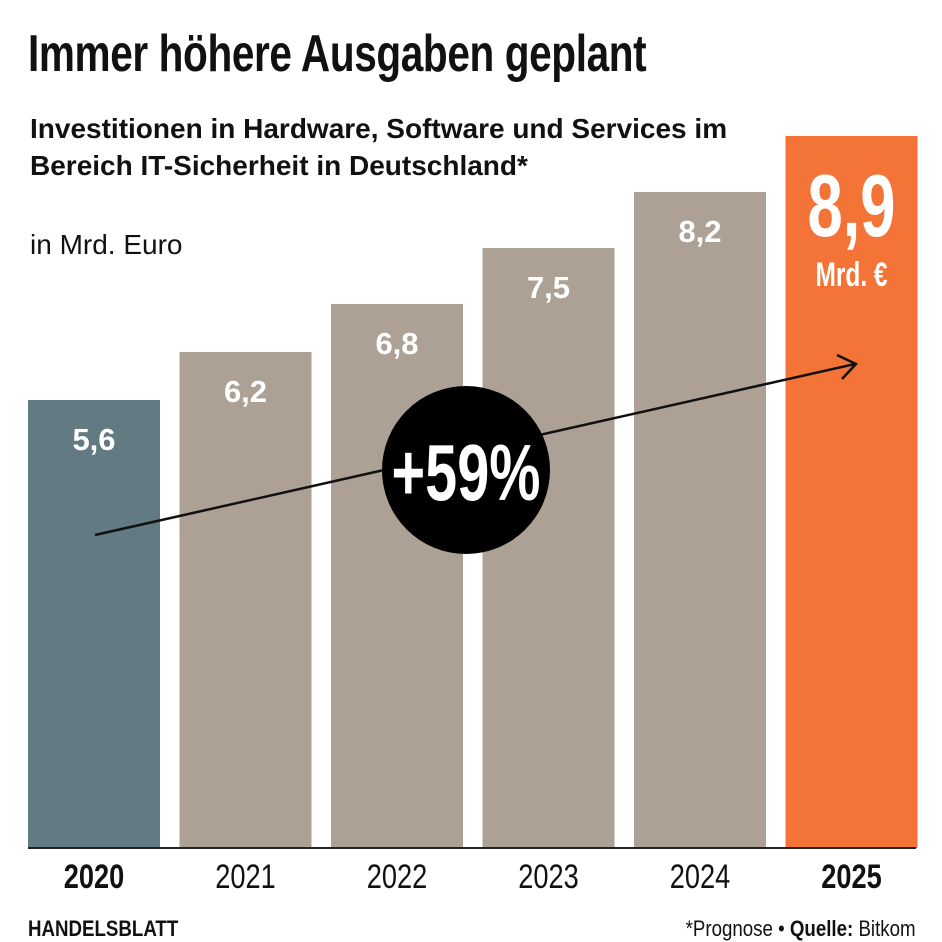  I want to click on source-label: Quelle:, so click(822, 928).